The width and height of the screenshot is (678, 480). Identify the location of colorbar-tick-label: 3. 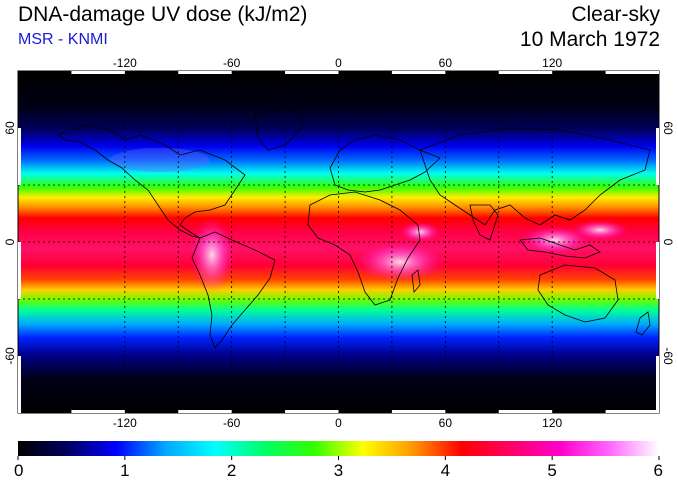
(338, 470).